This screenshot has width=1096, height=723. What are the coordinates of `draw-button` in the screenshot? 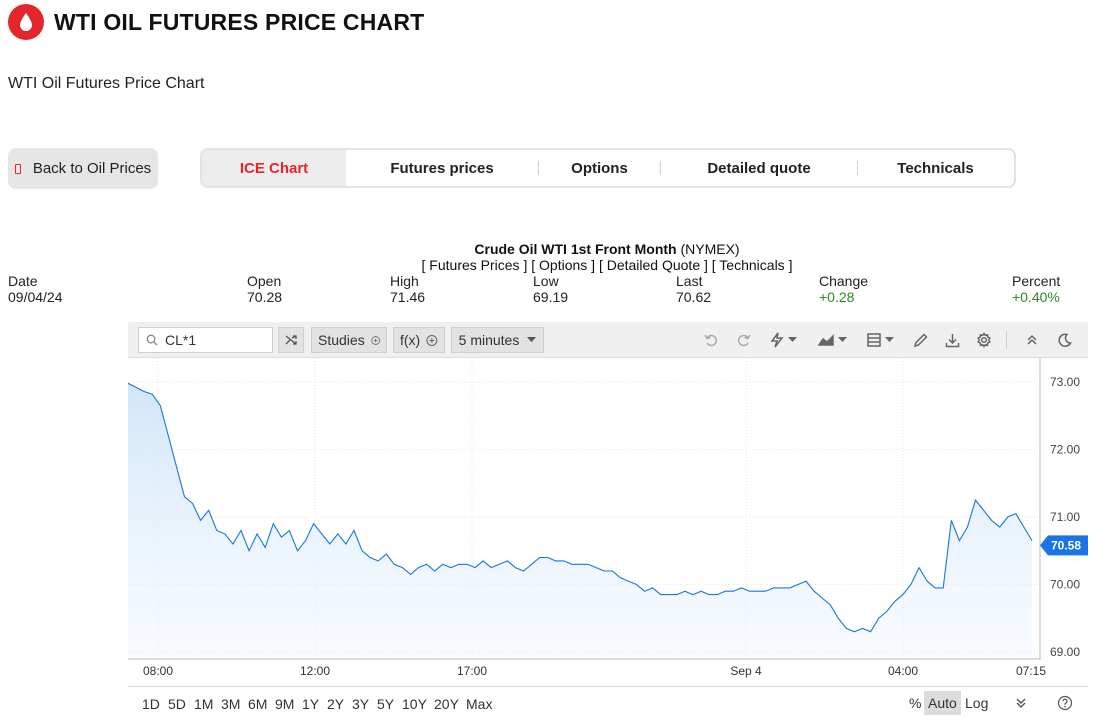 It's located at (920, 340).